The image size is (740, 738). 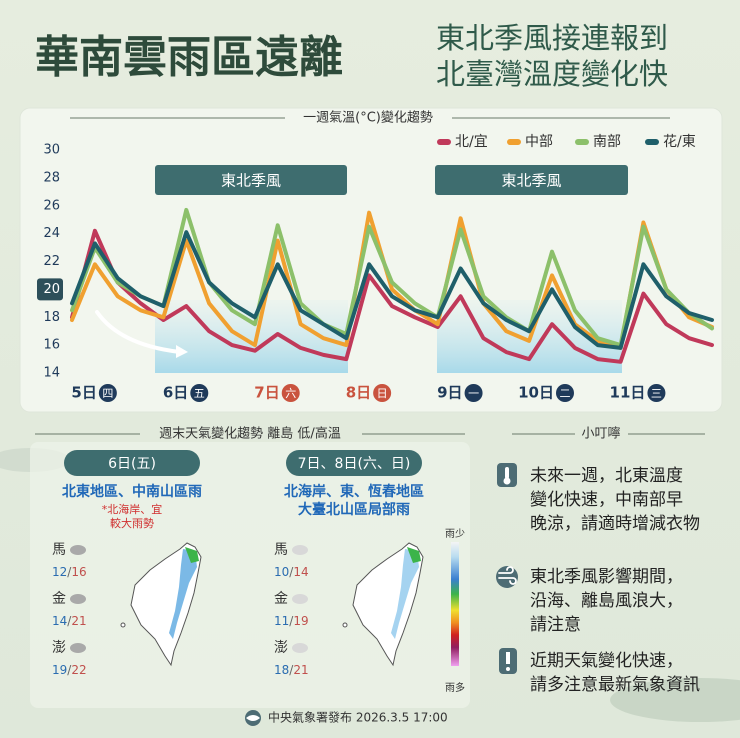 I want to click on island-name: 澎, so click(x=59, y=648).